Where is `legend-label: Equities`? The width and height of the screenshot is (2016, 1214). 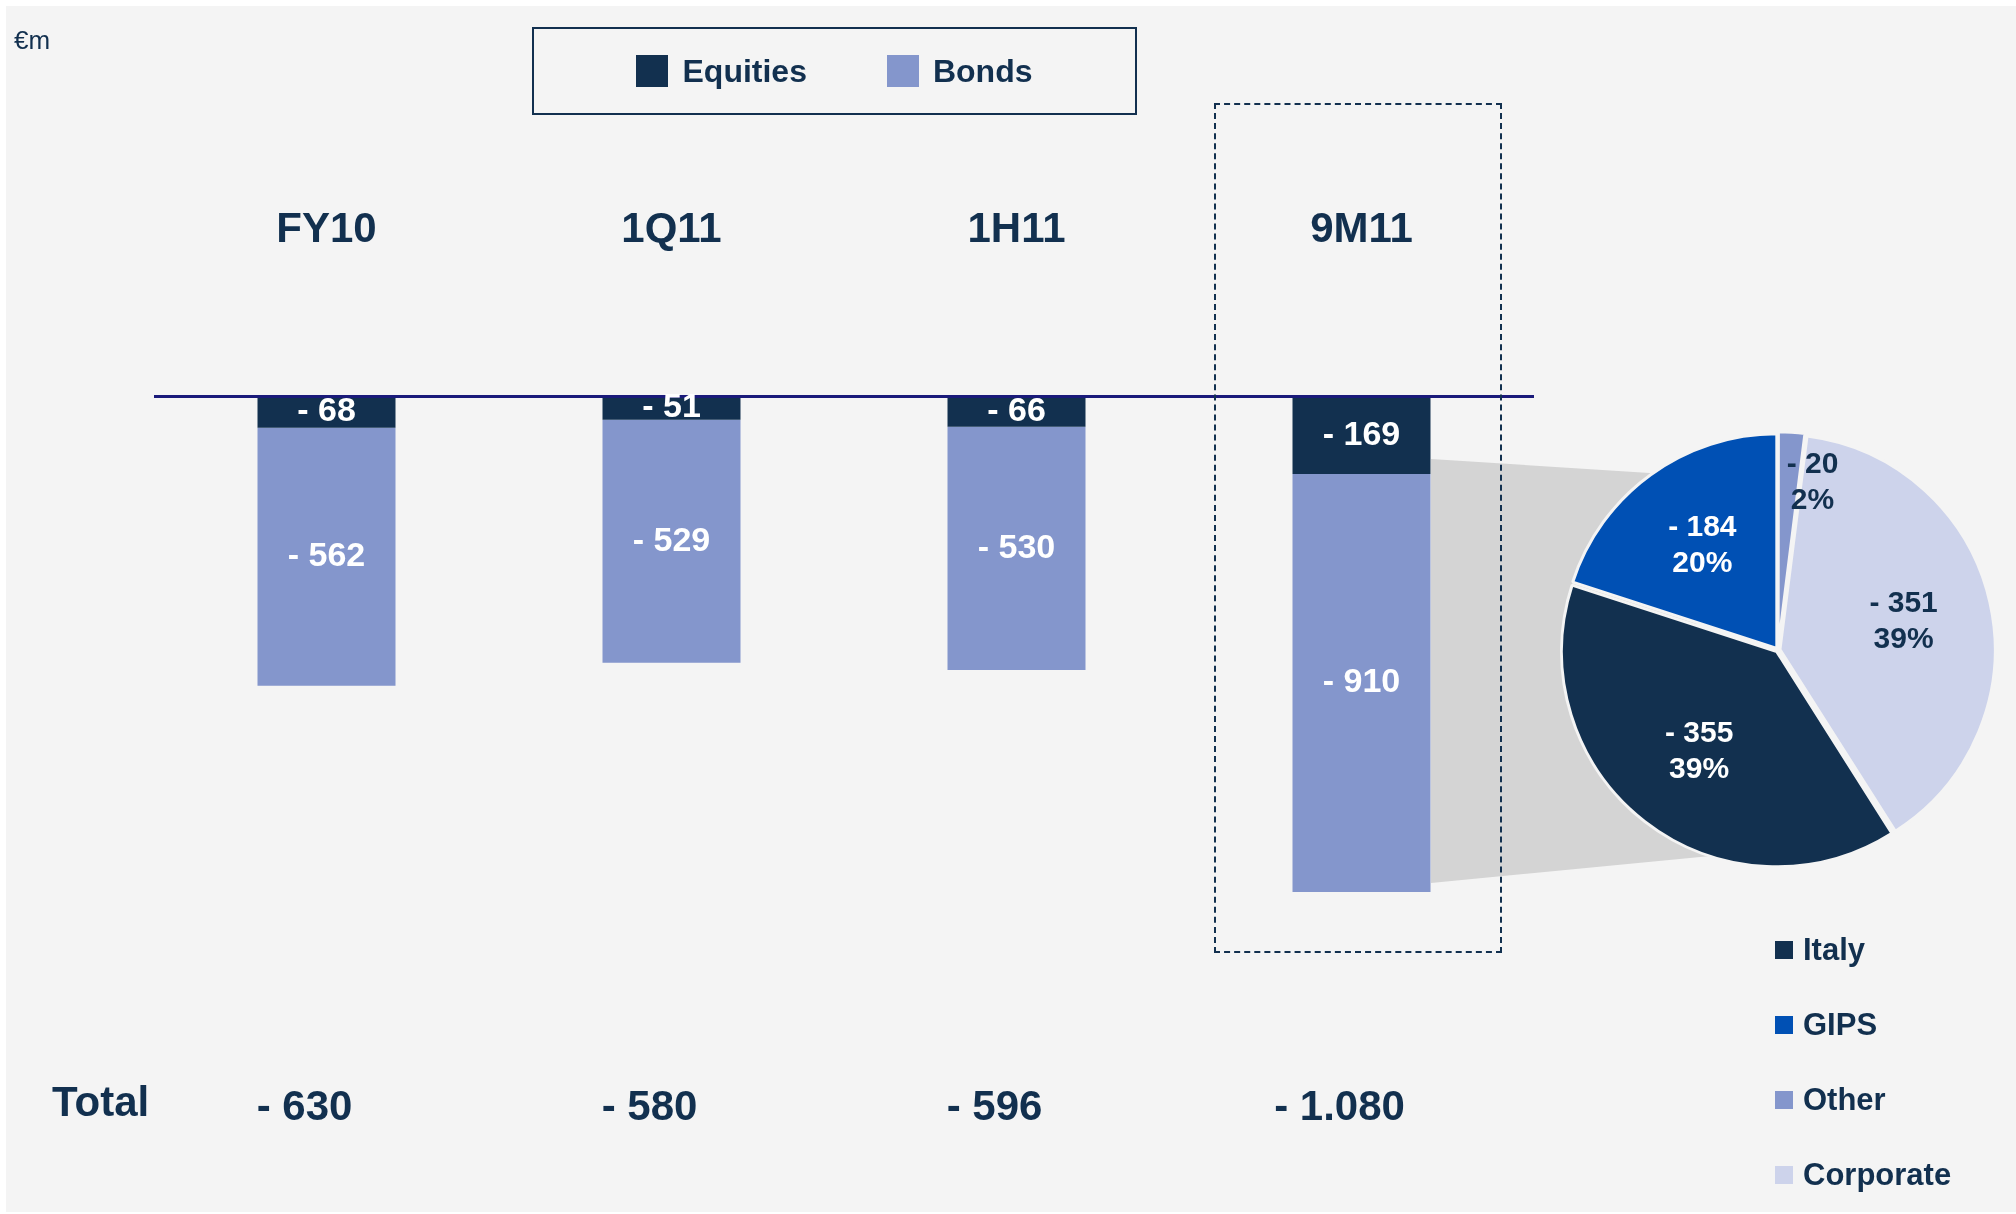 legend-label: Equities is located at coordinates (744, 71).